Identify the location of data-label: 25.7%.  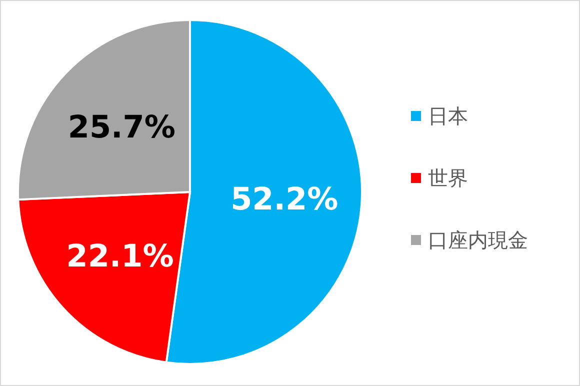
(122, 128).